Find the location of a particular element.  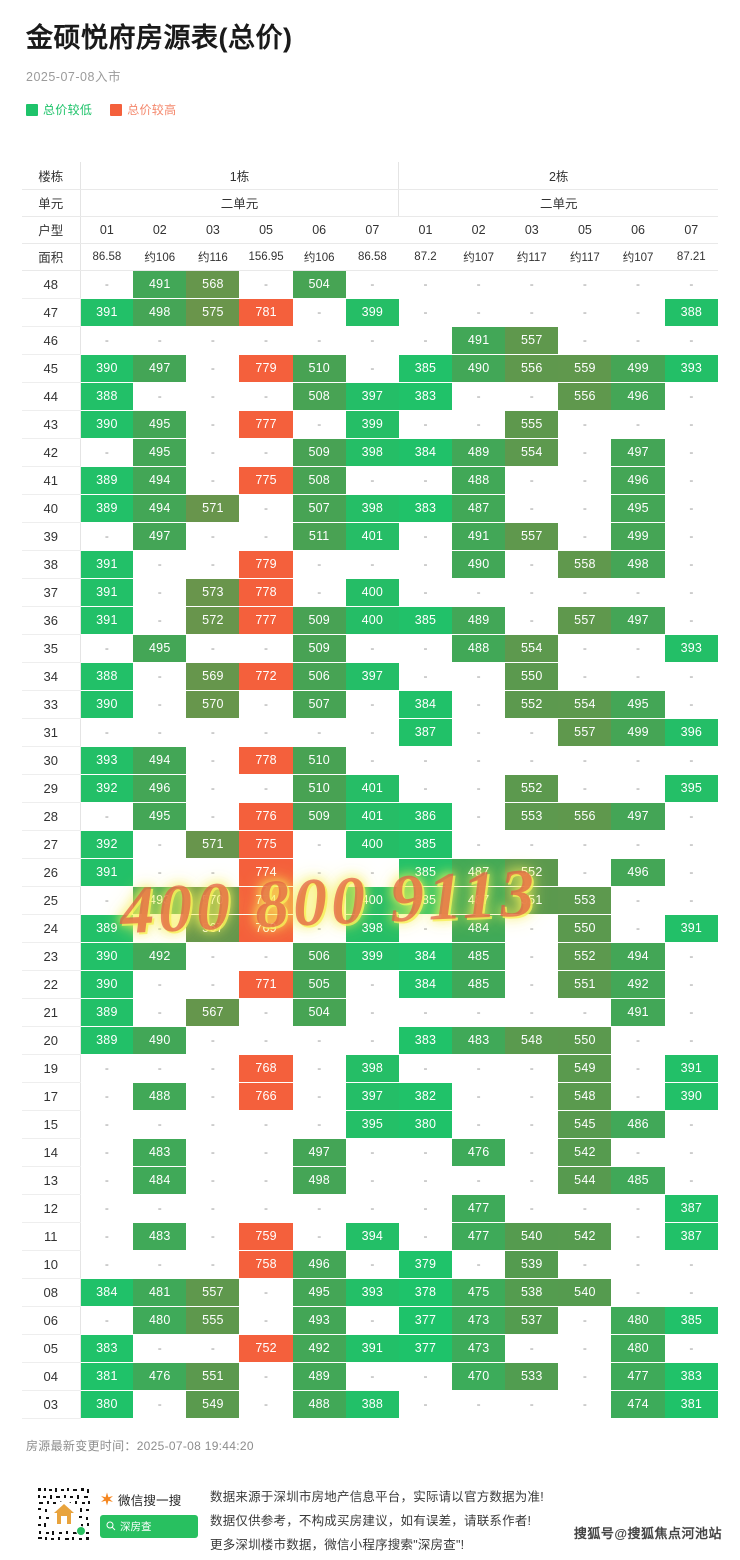

price-cell: 391 is located at coordinates (372, 1348).